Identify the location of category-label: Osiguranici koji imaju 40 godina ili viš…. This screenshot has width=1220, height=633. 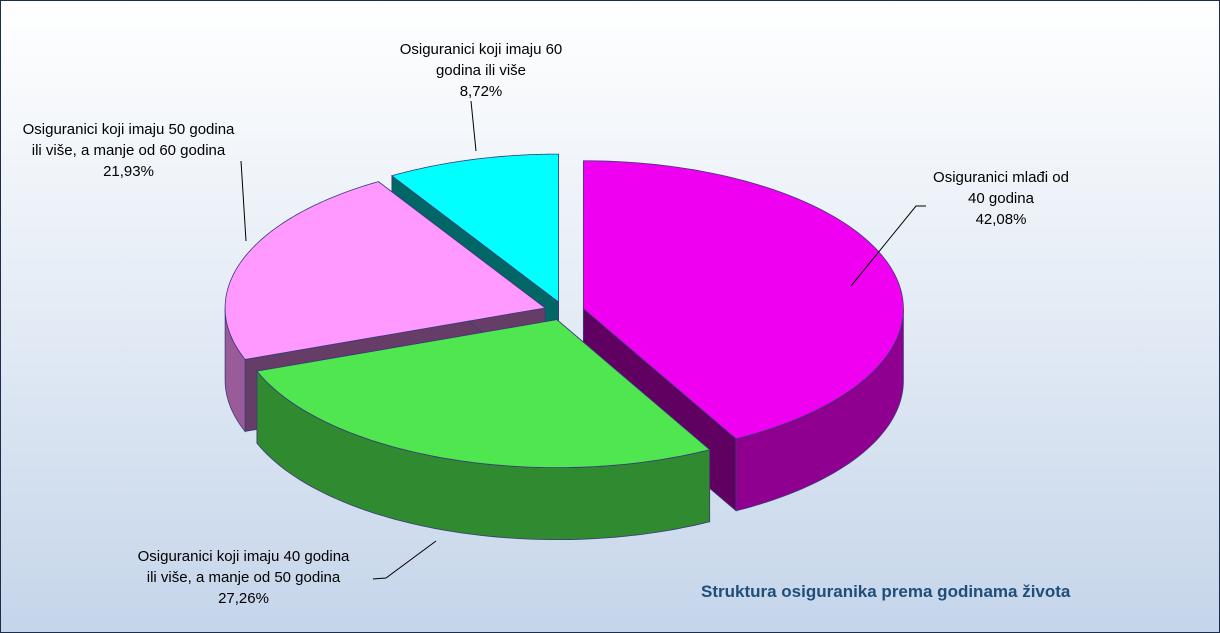
(243, 567).